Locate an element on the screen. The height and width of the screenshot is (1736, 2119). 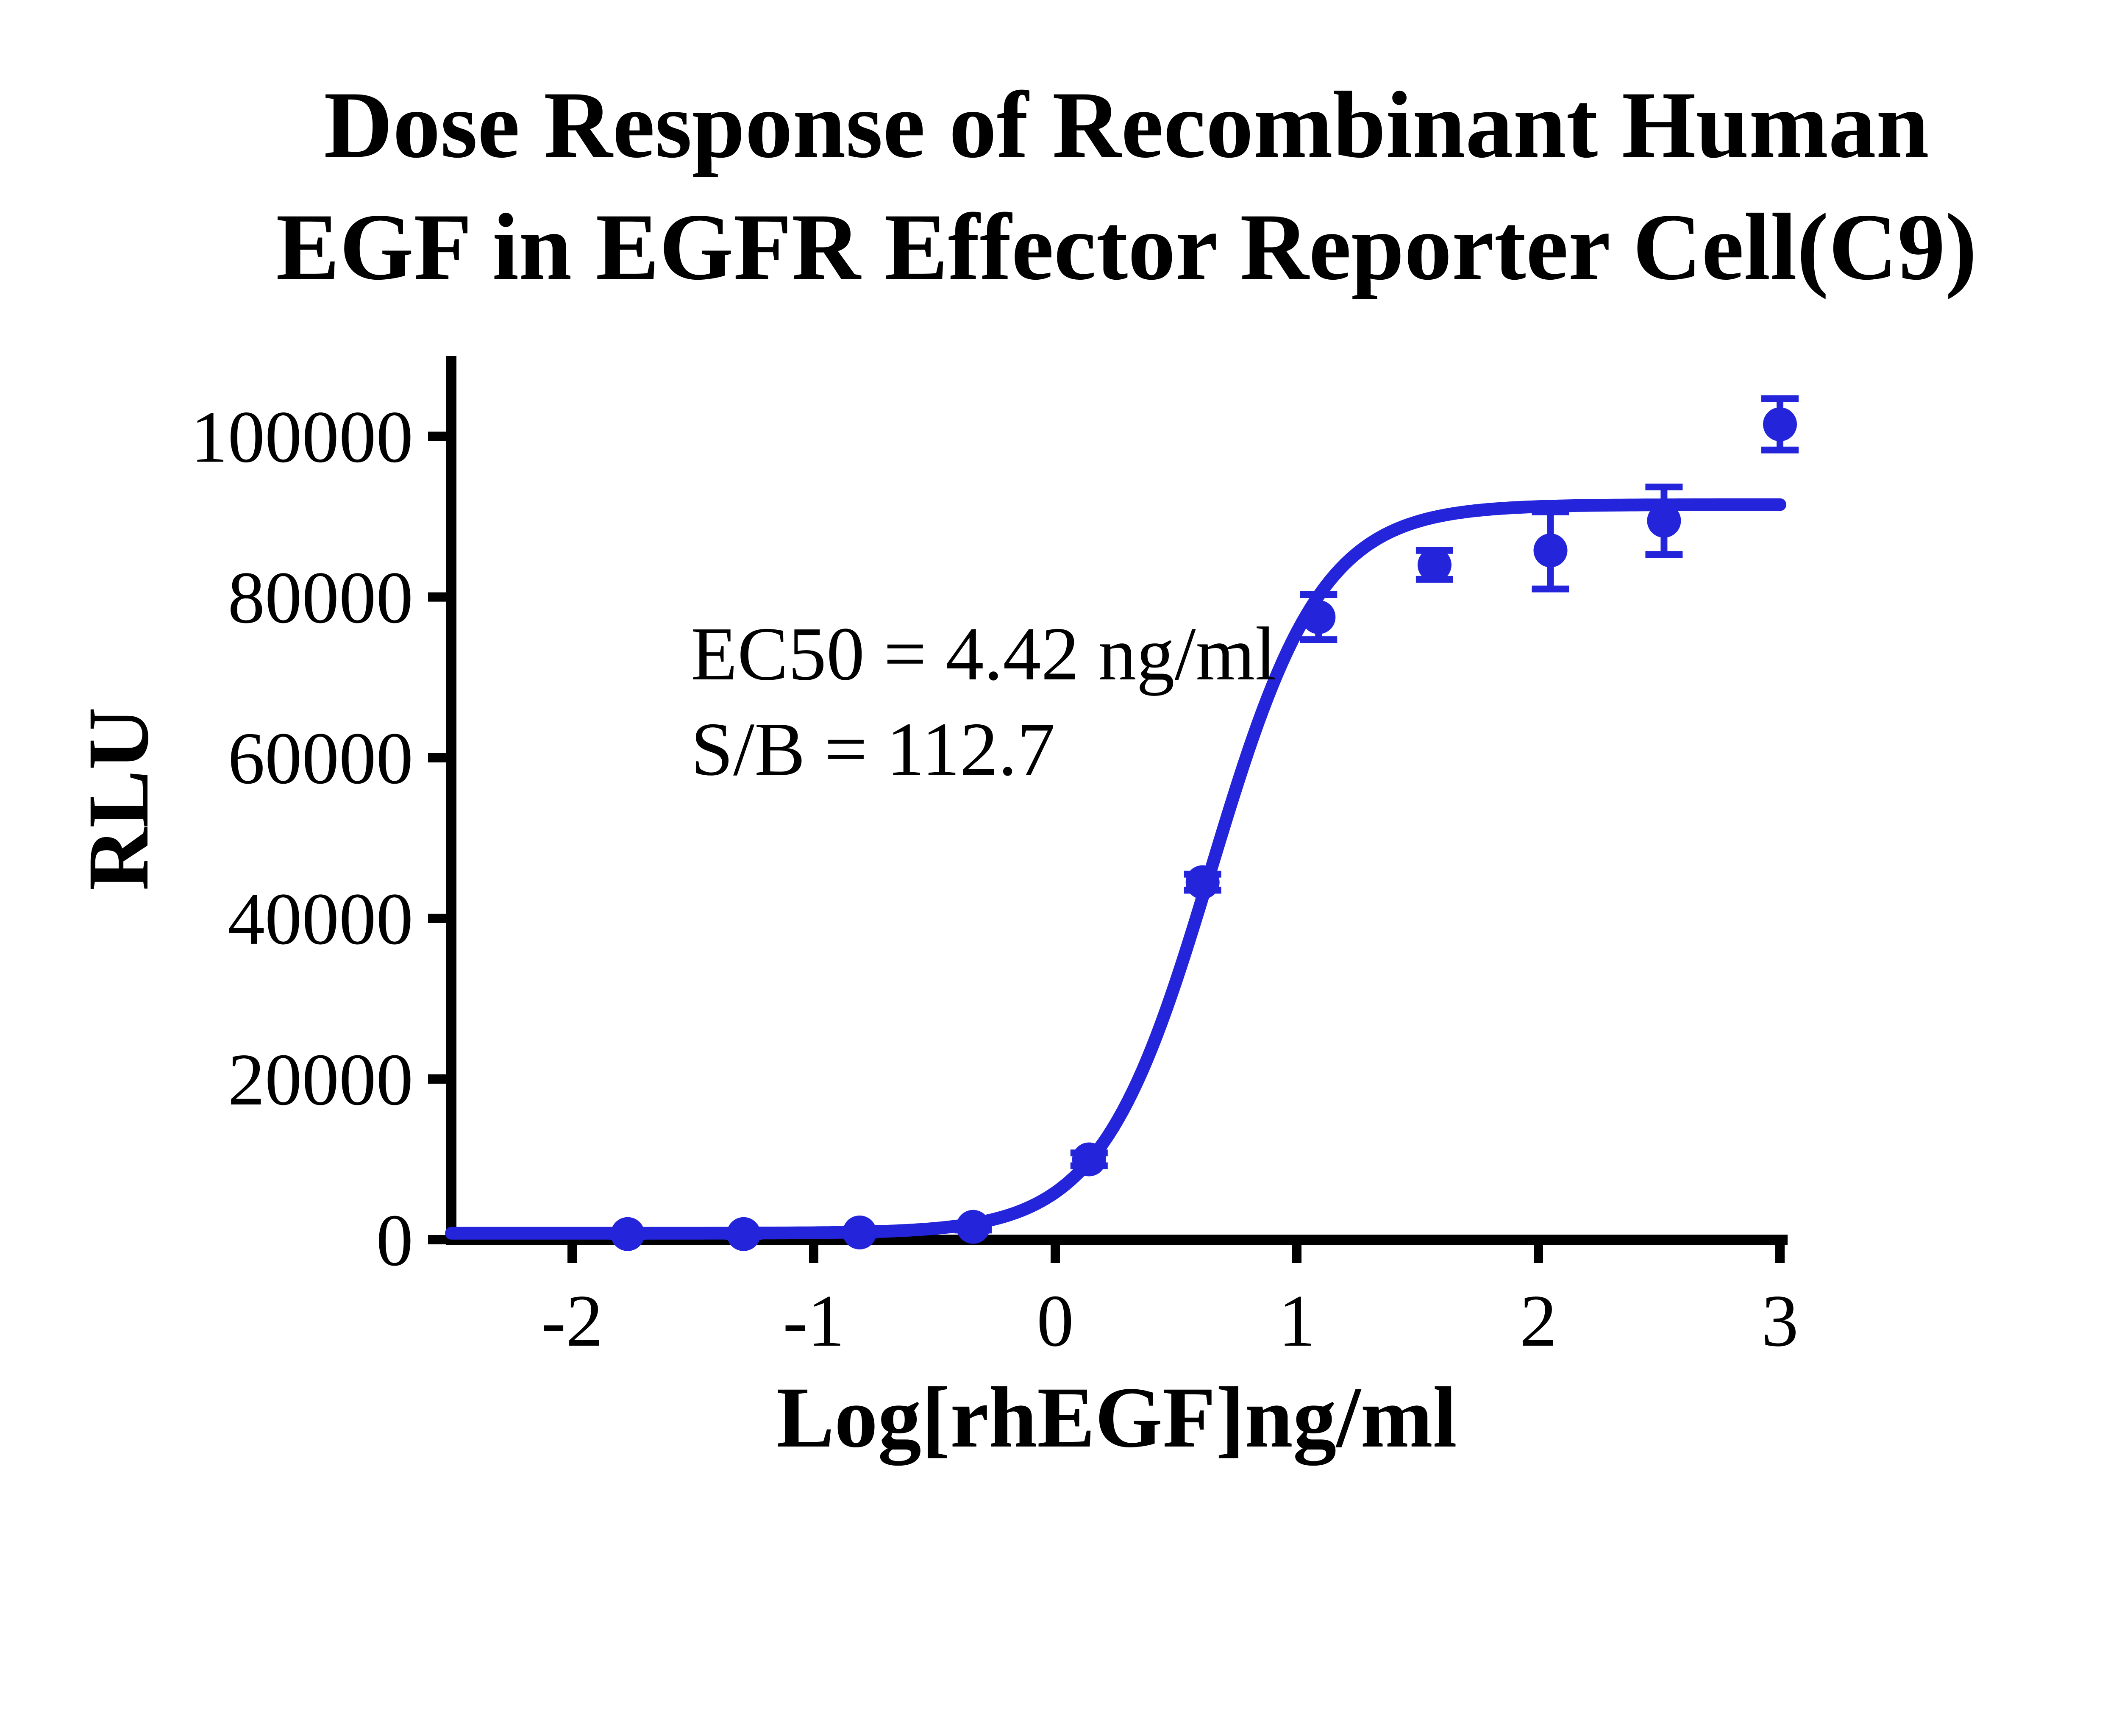
x-tick-label: -2 is located at coordinates (572, 1321).